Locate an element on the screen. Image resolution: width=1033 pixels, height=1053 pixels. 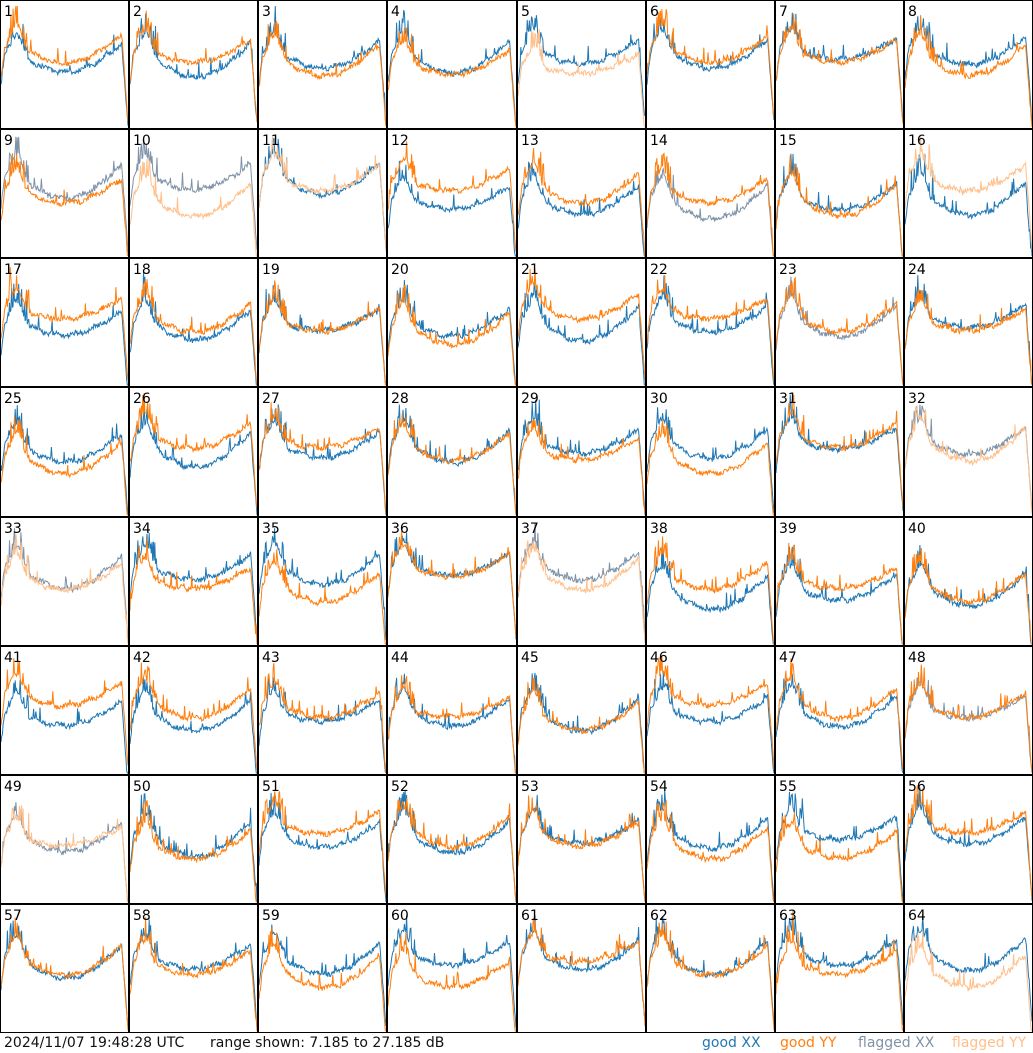
panel-54: 54 is located at coordinates (710, 839).